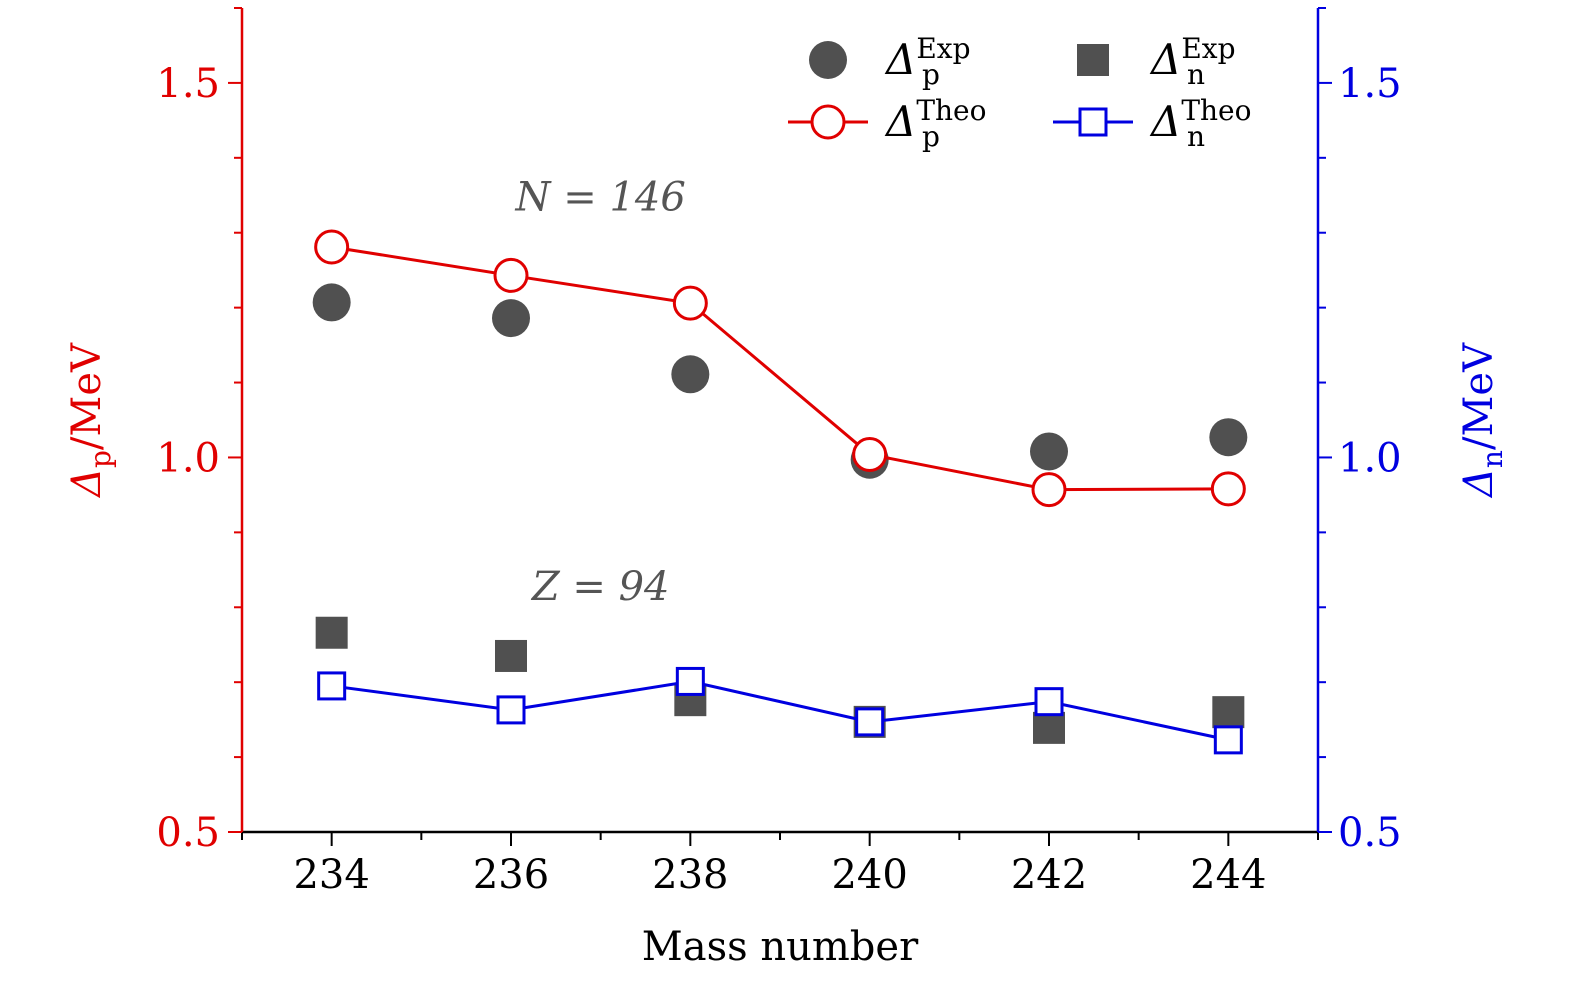 The width and height of the screenshot is (1575, 984). What do you see at coordinates (1370, 458) in the screenshot?
I see `right-y-tick-label: 1.0` at bounding box center [1370, 458].